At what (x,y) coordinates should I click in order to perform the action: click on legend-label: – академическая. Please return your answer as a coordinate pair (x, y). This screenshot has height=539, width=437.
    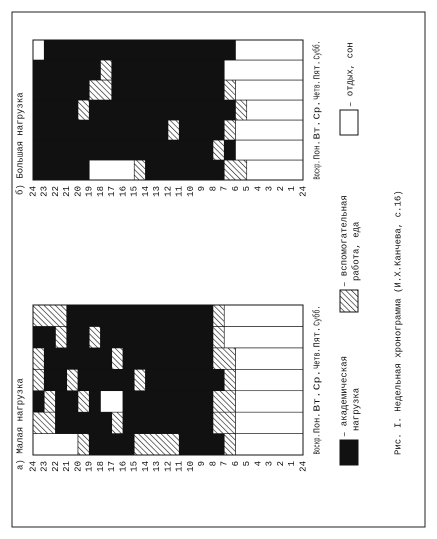
    Looking at the image, I should click on (344, 396).